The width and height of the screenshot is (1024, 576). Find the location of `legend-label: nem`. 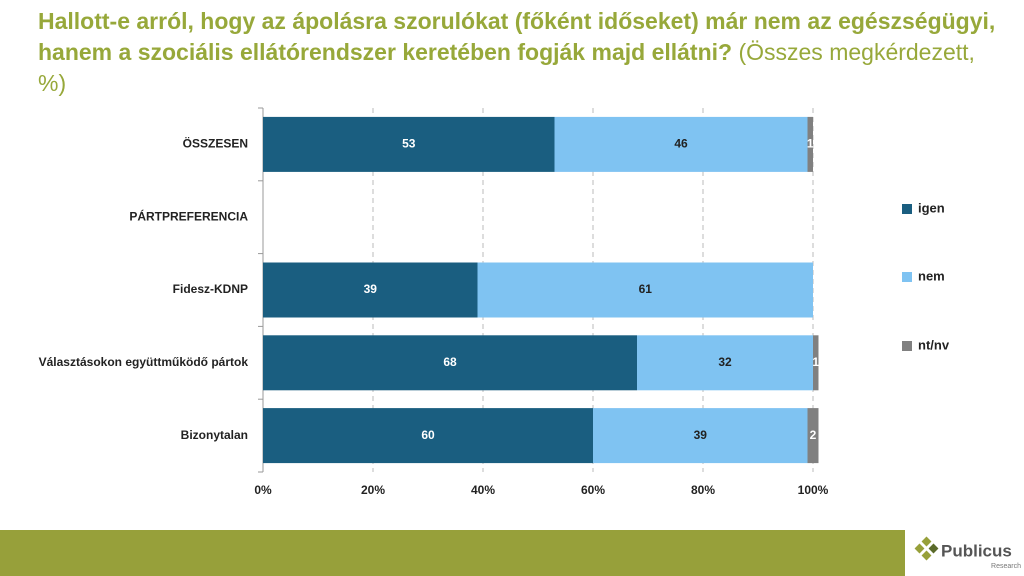

legend-label: nem is located at coordinates (931, 275).